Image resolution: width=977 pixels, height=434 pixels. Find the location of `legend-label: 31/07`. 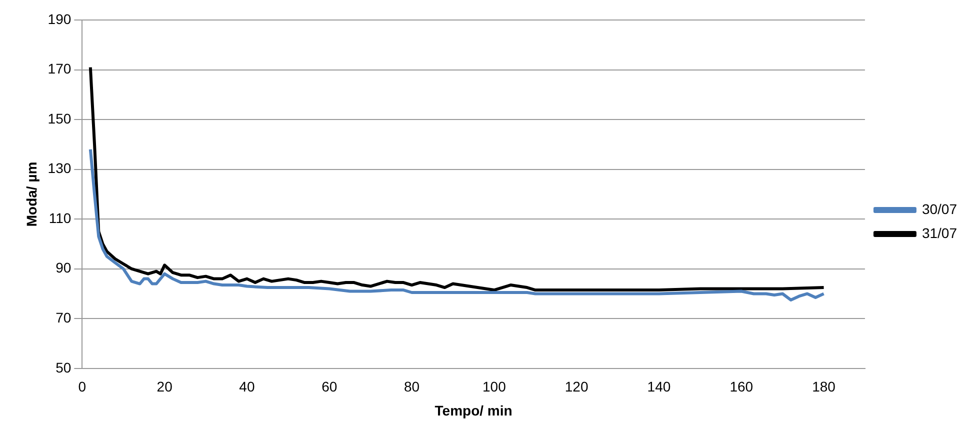

legend-label: 31/07 is located at coordinates (940, 232).